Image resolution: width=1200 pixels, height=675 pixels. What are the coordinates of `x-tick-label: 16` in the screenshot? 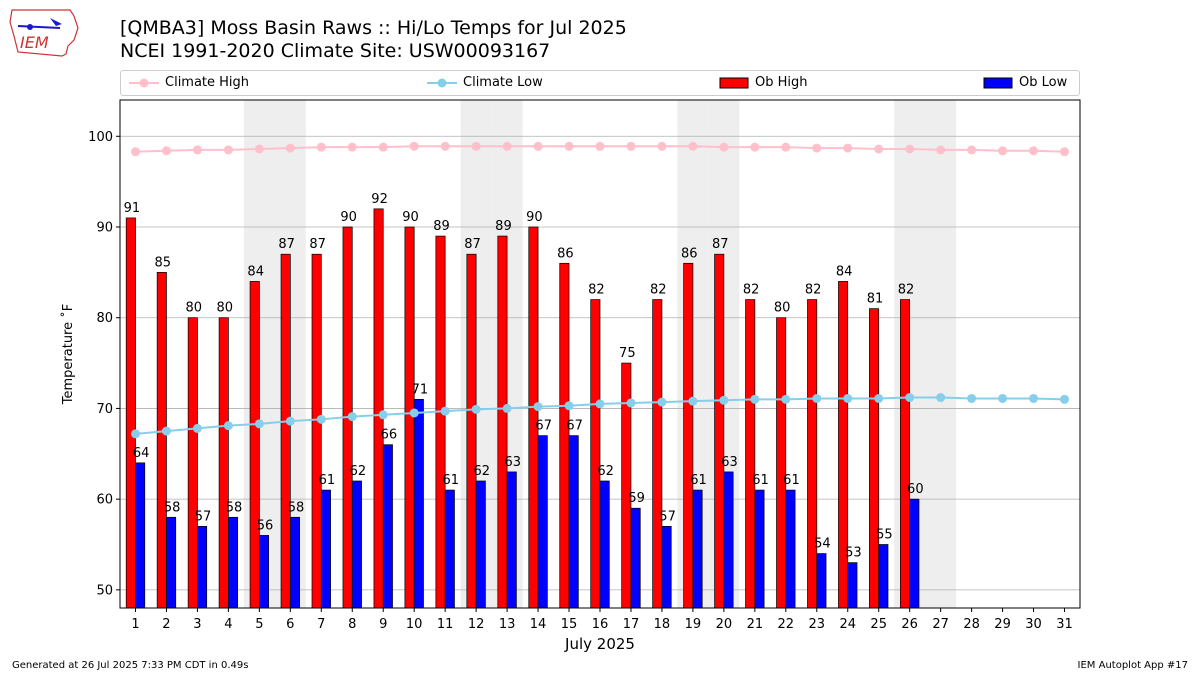 It's located at (600, 624).